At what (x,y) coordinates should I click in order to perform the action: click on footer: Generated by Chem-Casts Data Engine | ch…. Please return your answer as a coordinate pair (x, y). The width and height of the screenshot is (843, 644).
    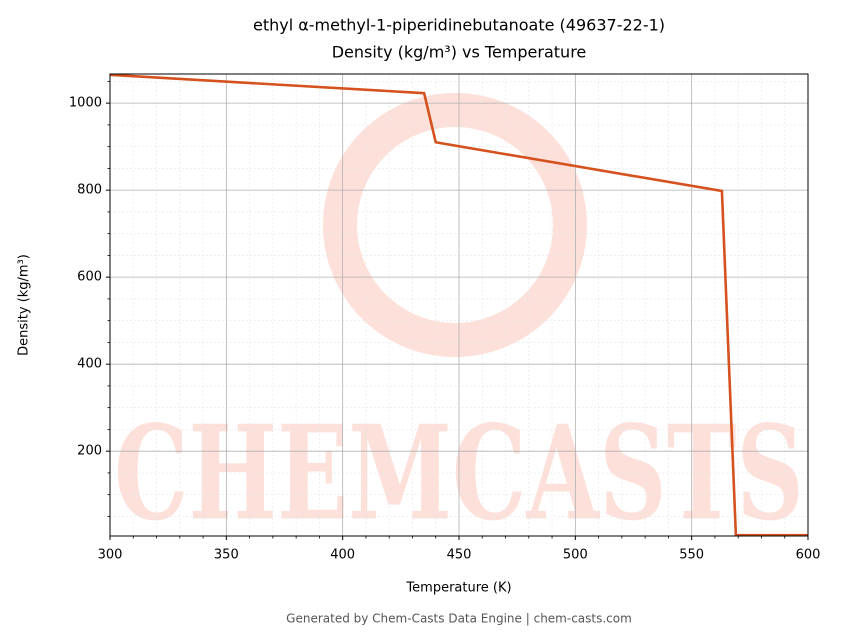
    Looking at the image, I should click on (459, 619).